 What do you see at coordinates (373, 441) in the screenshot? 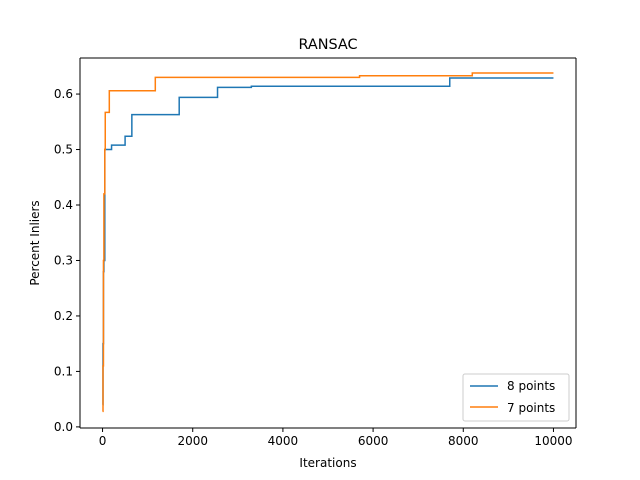
I see `x-tick-label: 6000` at bounding box center [373, 441].